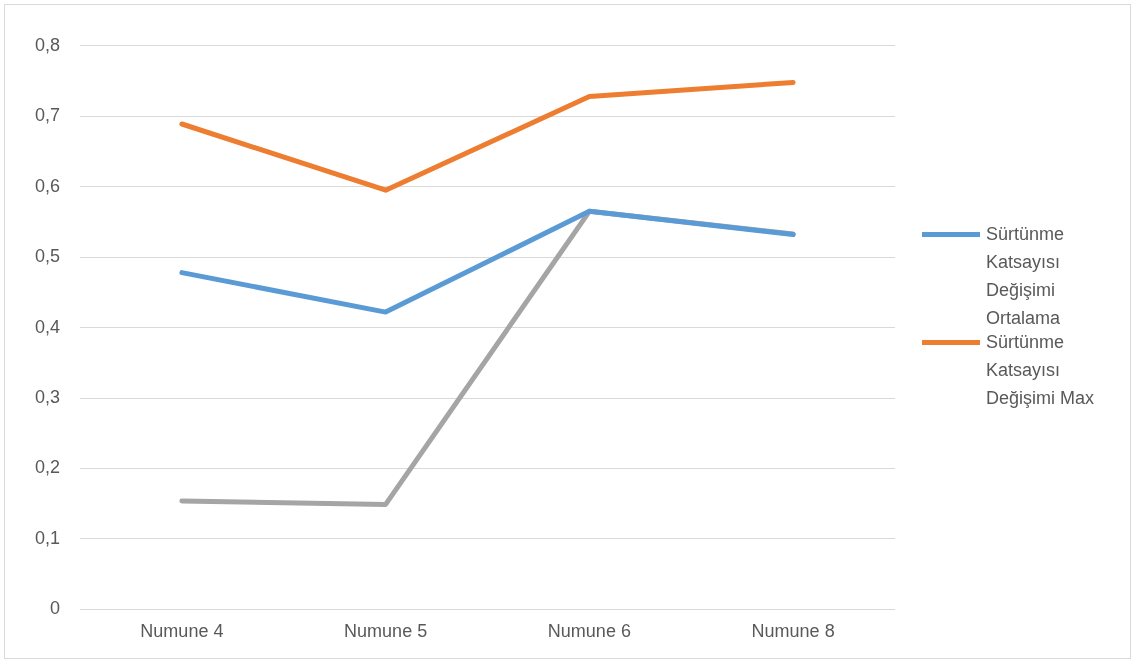 The image size is (1135, 663). I want to click on y-tick-label: 0,6, so click(47, 185).